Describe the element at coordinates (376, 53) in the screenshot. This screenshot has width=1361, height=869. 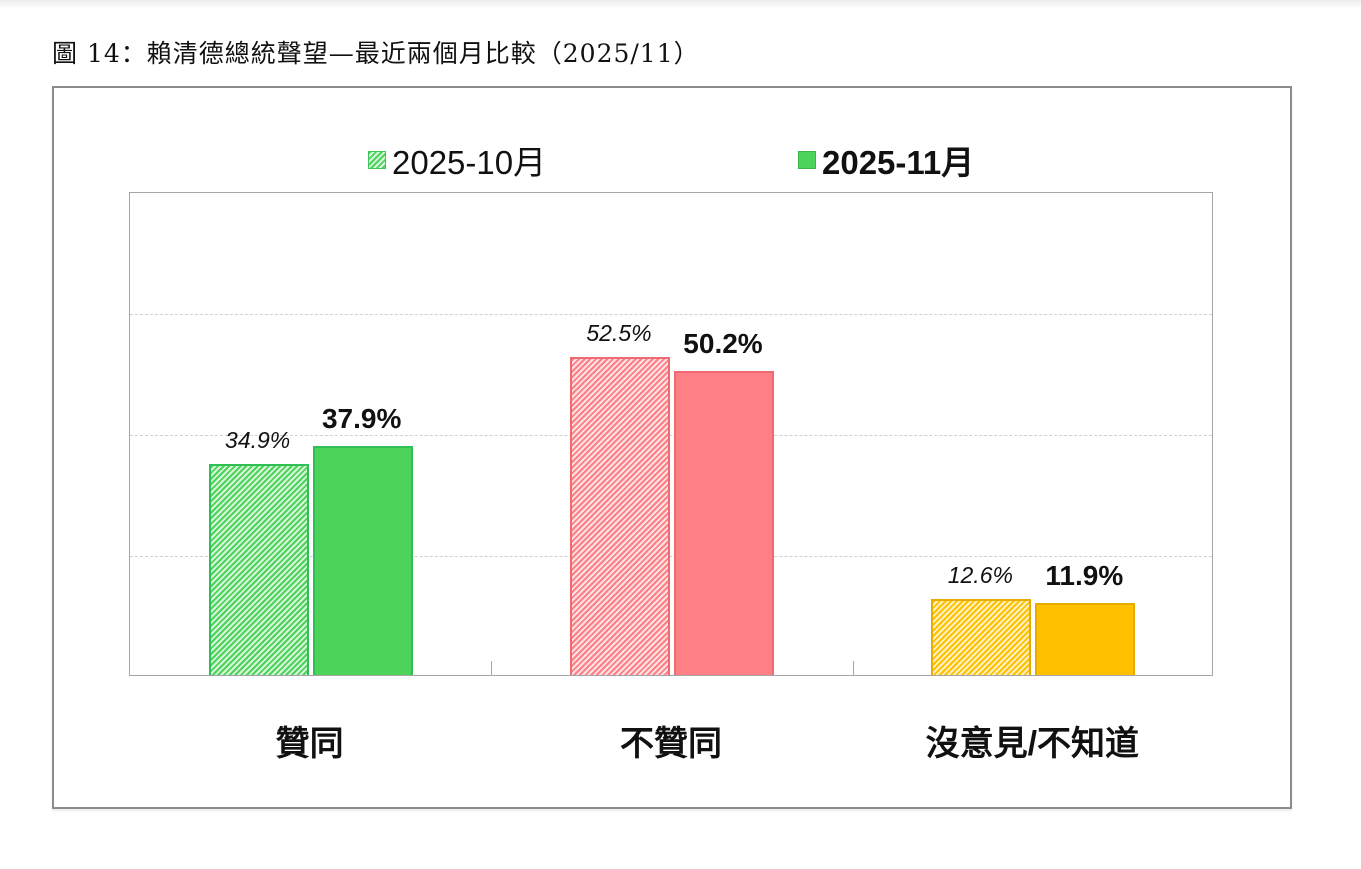
I see `figure-title: 圖 14：賴清德總統聲望—最近兩個月比較（2025/11）` at that location.